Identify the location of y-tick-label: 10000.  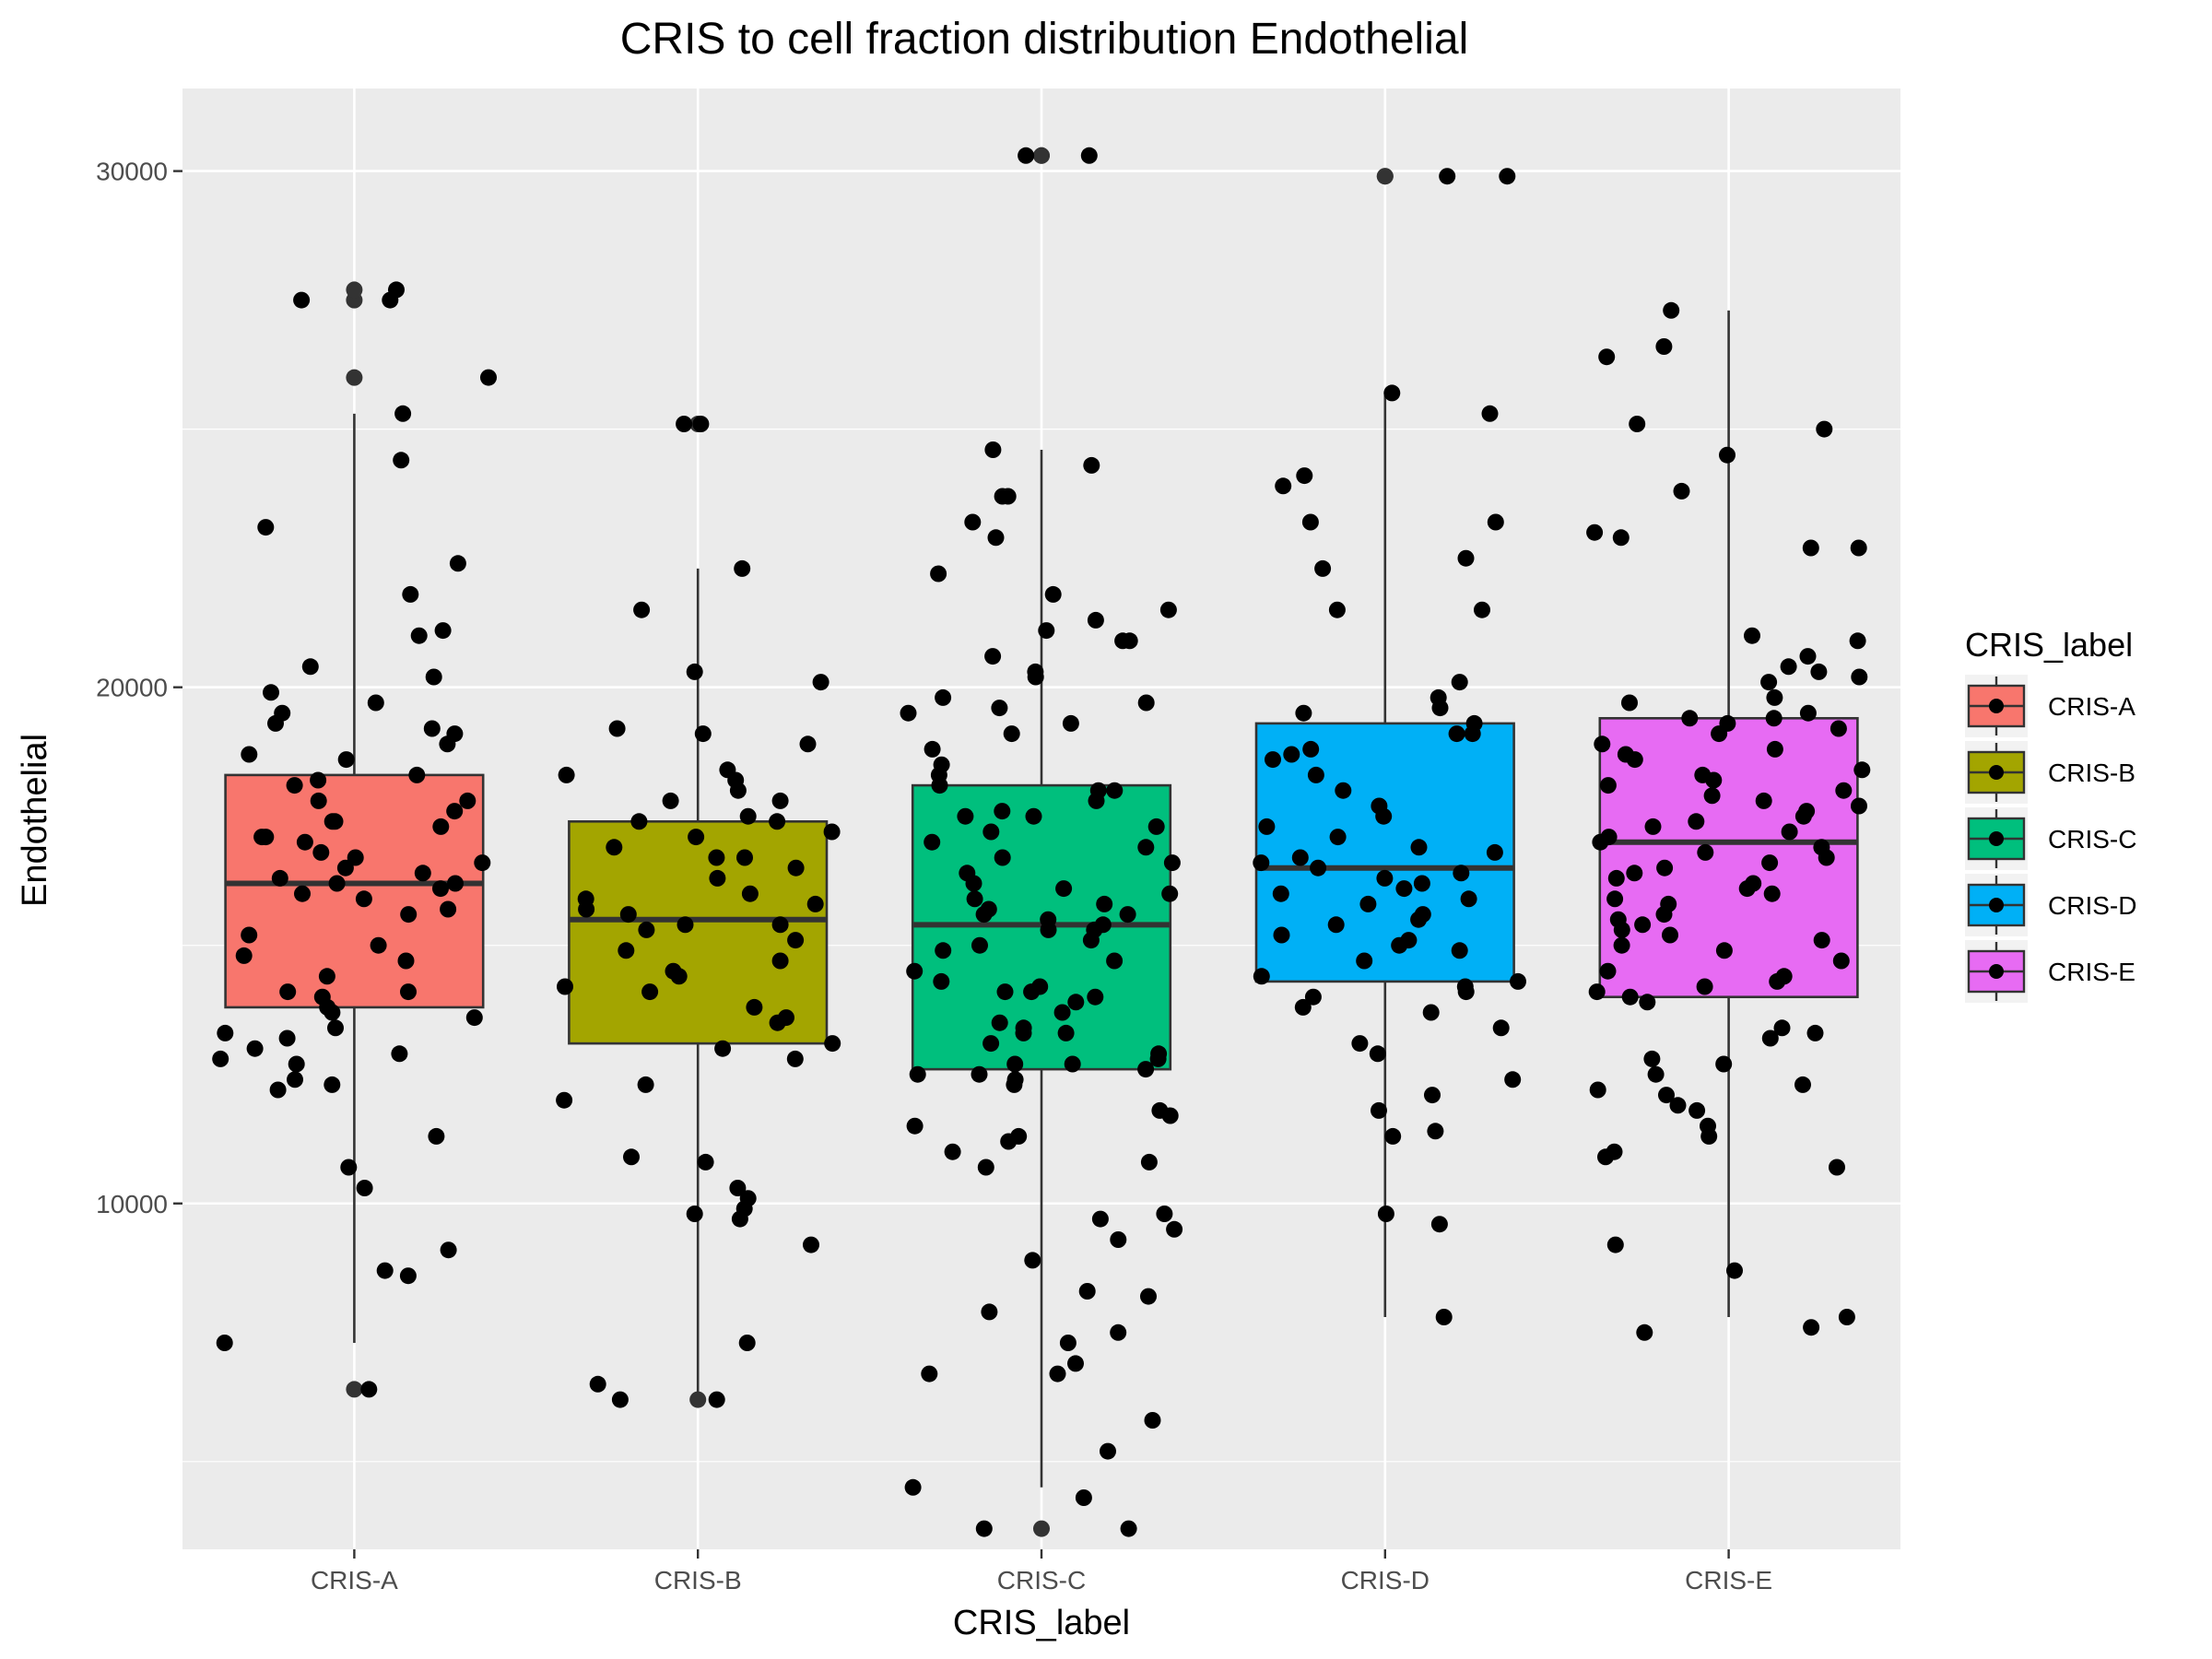
(132, 1204).